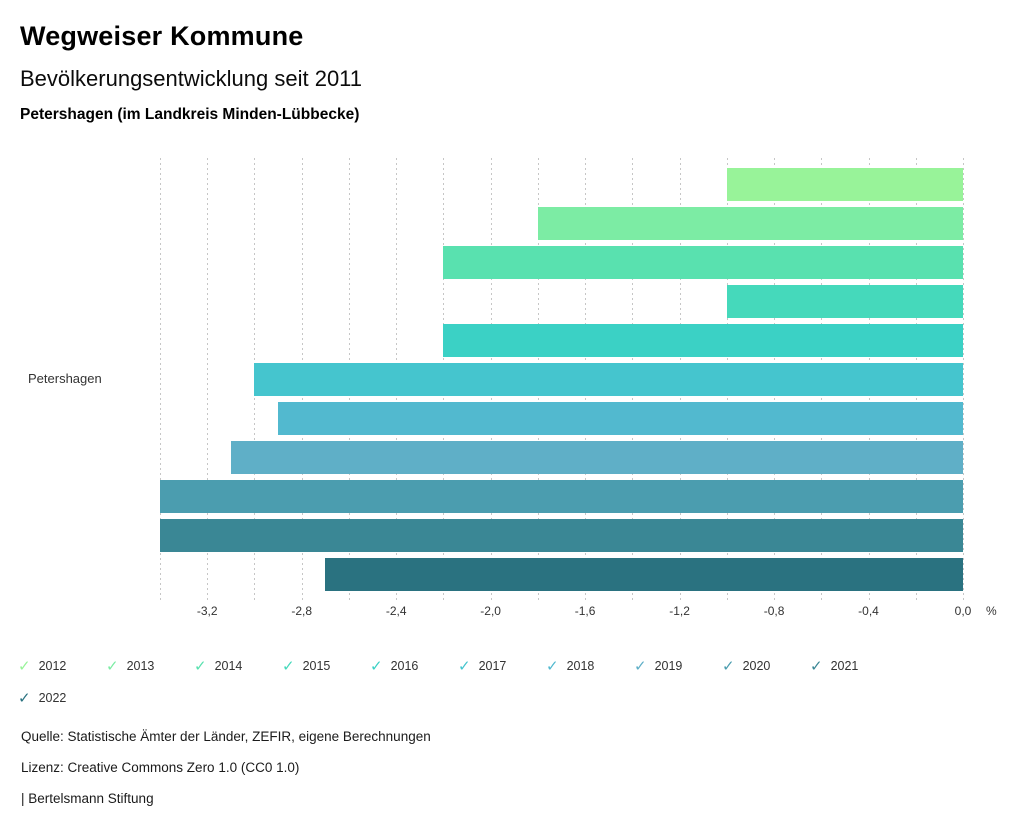 The image size is (1024, 831). I want to click on bar-2016, so click(703, 340).